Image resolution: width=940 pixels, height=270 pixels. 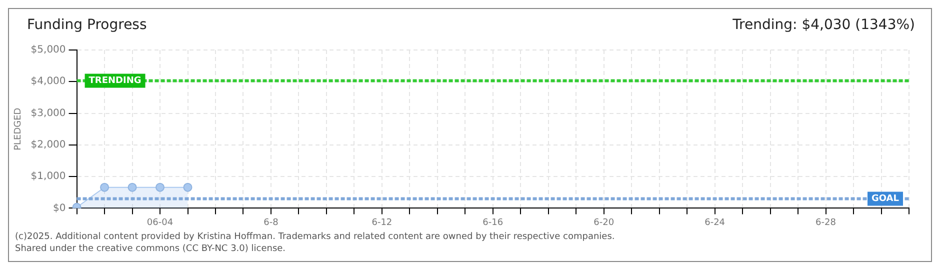 I want to click on x-tick-label: 6-28, so click(x=826, y=223).